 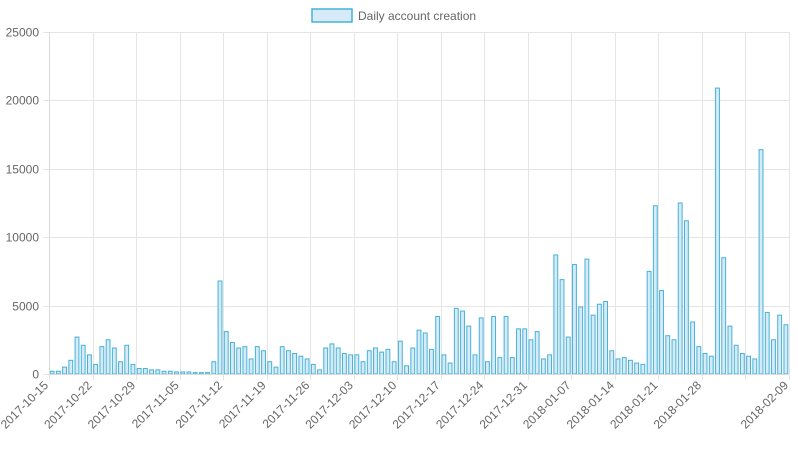 What do you see at coordinates (393, 15) in the screenshot?
I see `chart-legend: Daily account creation` at bounding box center [393, 15].